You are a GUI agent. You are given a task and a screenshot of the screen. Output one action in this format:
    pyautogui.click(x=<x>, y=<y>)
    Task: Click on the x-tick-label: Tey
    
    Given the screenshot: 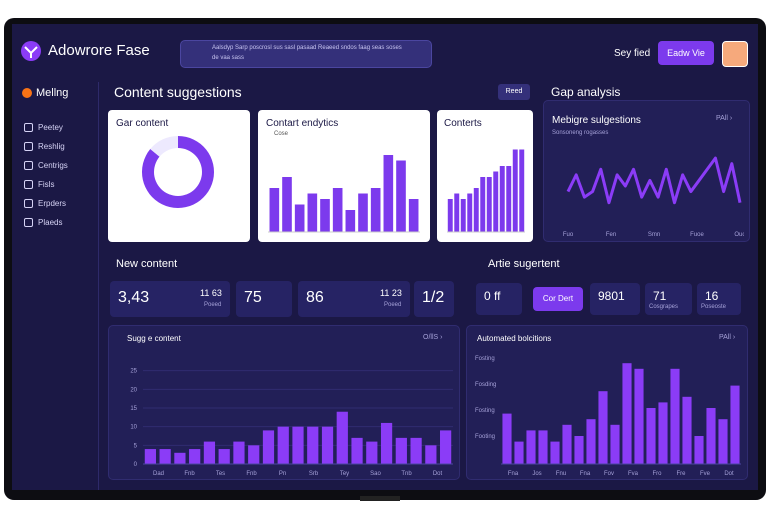 What is the action you would take?
    pyautogui.click(x=344, y=474)
    